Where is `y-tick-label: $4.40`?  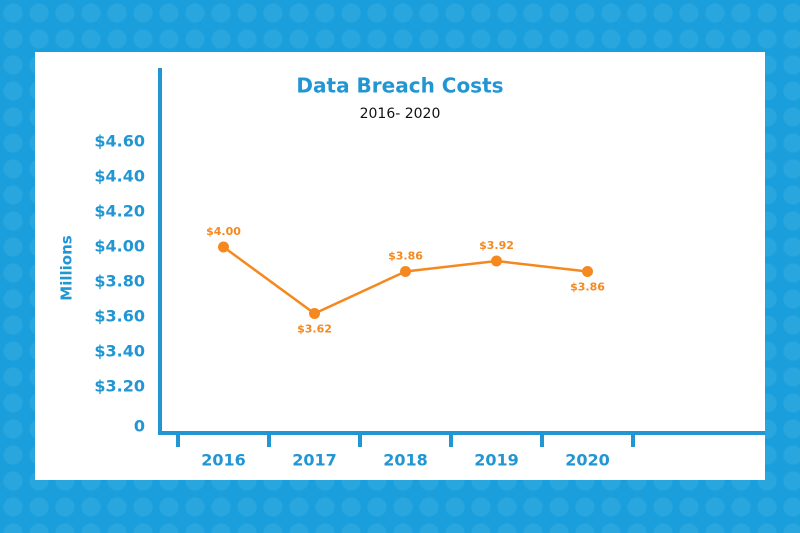
y-tick-label: $4.40 is located at coordinates (119, 176).